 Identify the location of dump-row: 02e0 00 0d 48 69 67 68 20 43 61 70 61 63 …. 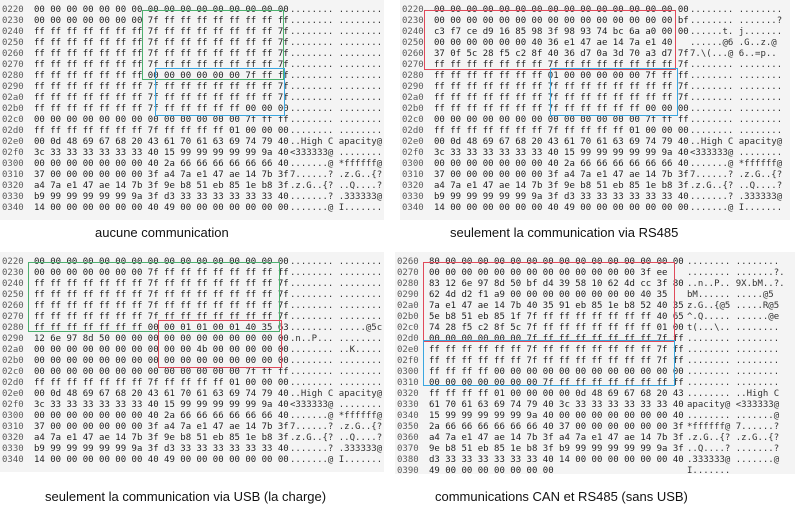
(192, 394).